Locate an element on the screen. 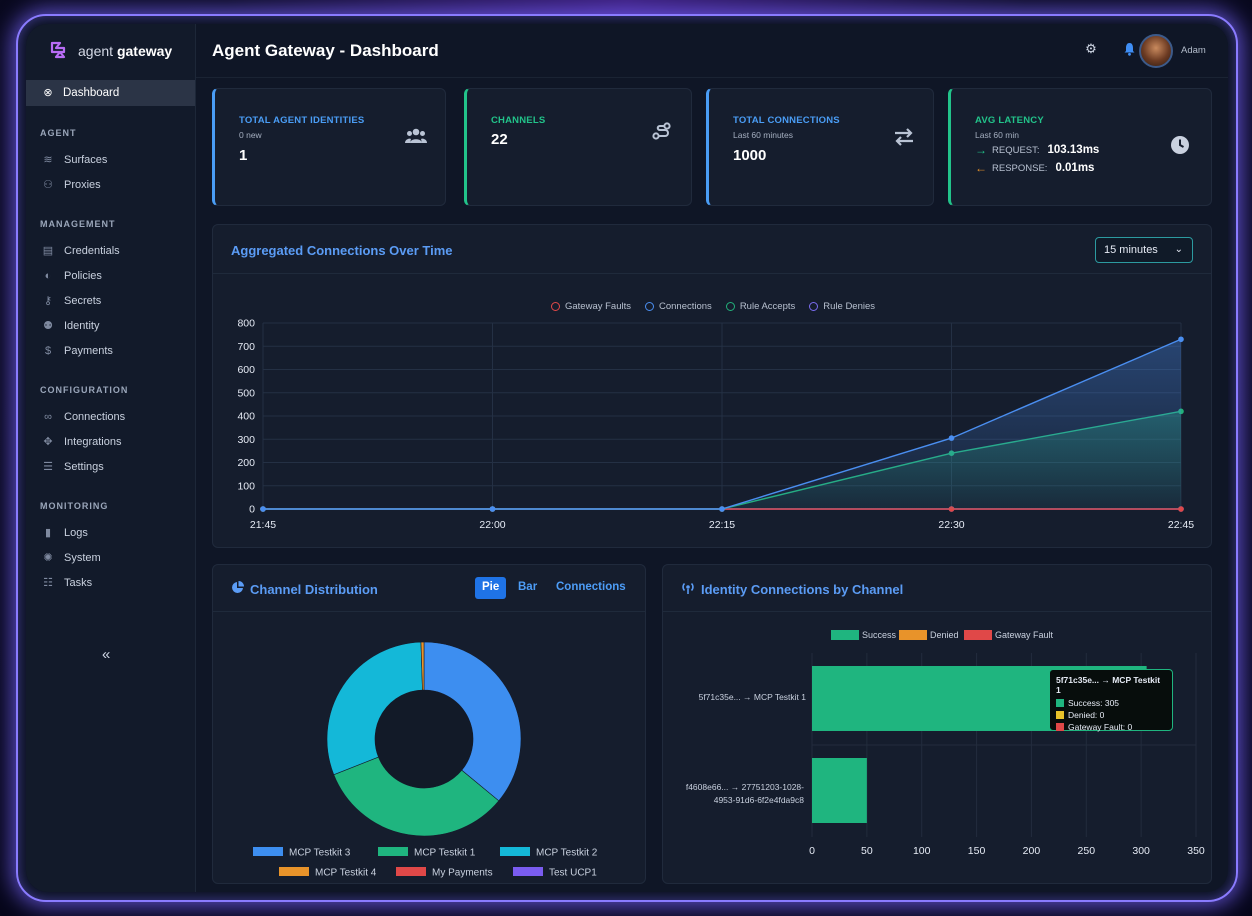 Image resolution: width=1252 pixels, height=916 pixels. id-card-icon: ▤ is located at coordinates (48, 250).